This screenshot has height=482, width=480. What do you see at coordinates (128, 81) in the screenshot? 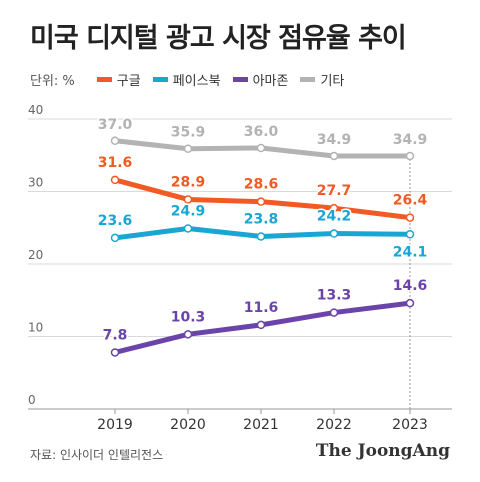
I see `legend-label-google: 구글` at bounding box center [128, 81].